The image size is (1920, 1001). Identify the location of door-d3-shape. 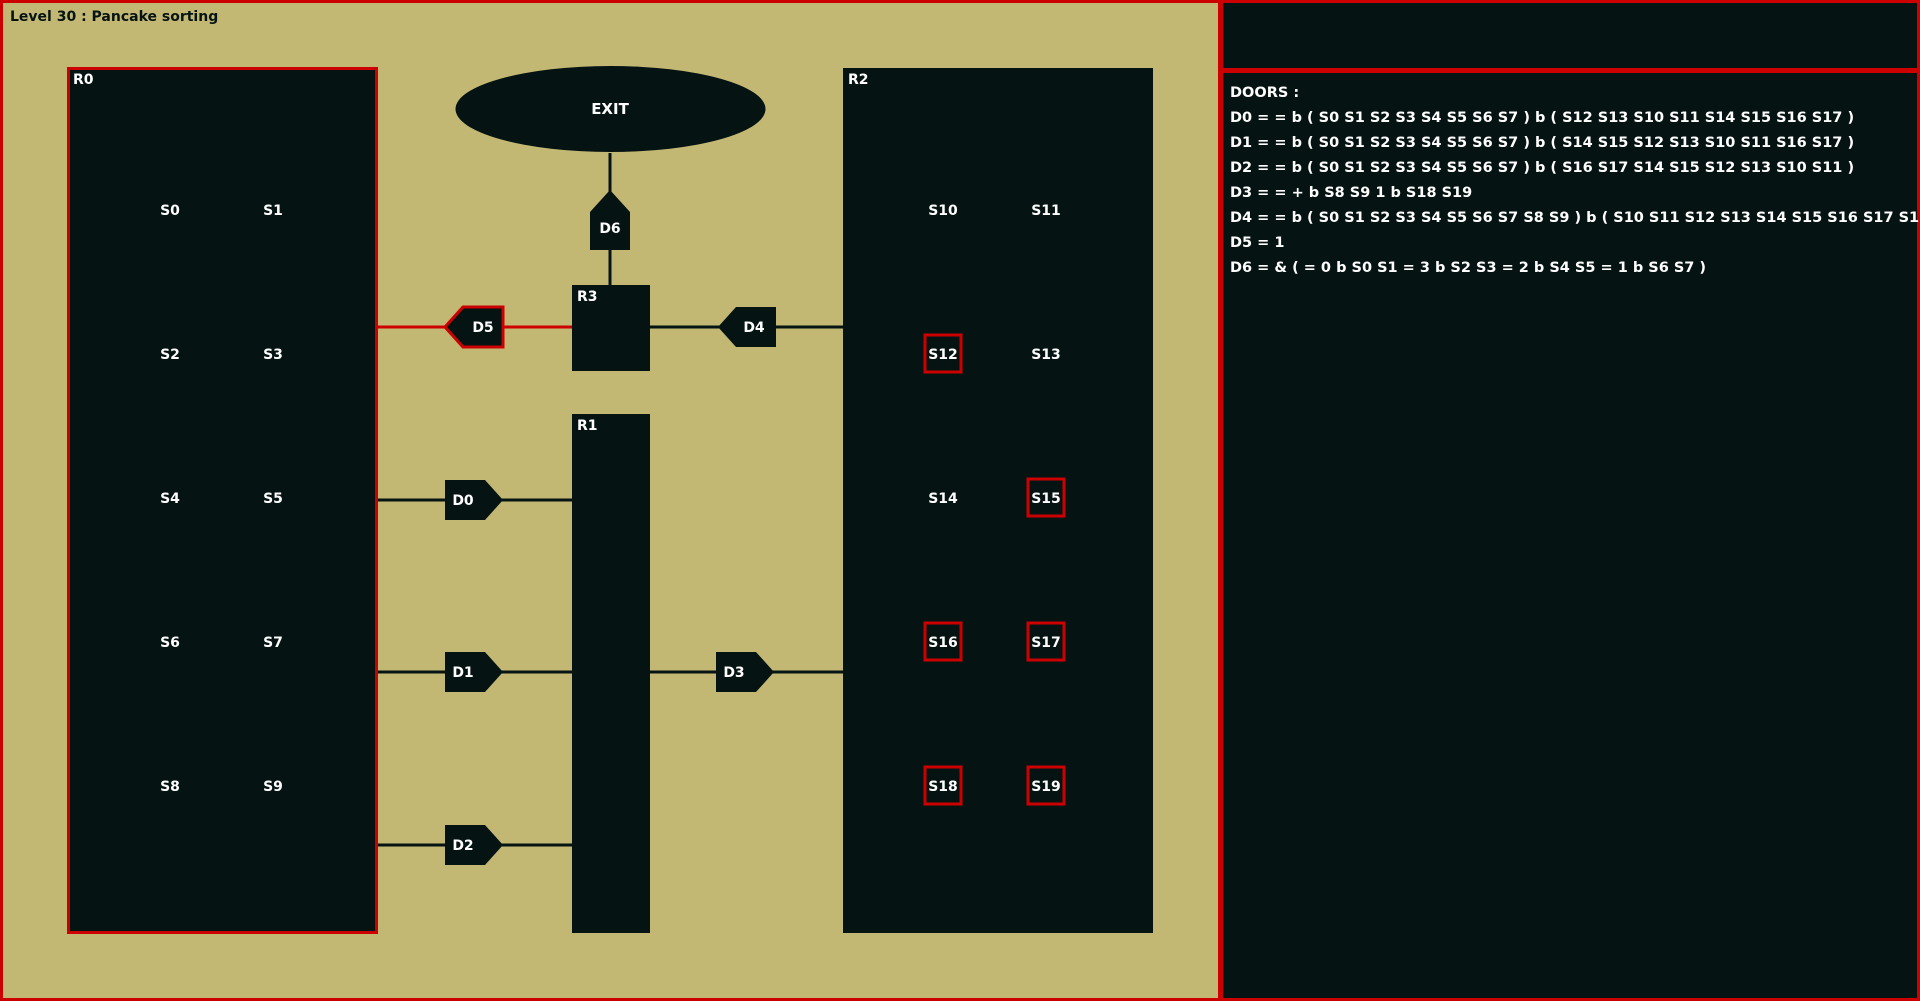
(745, 672).